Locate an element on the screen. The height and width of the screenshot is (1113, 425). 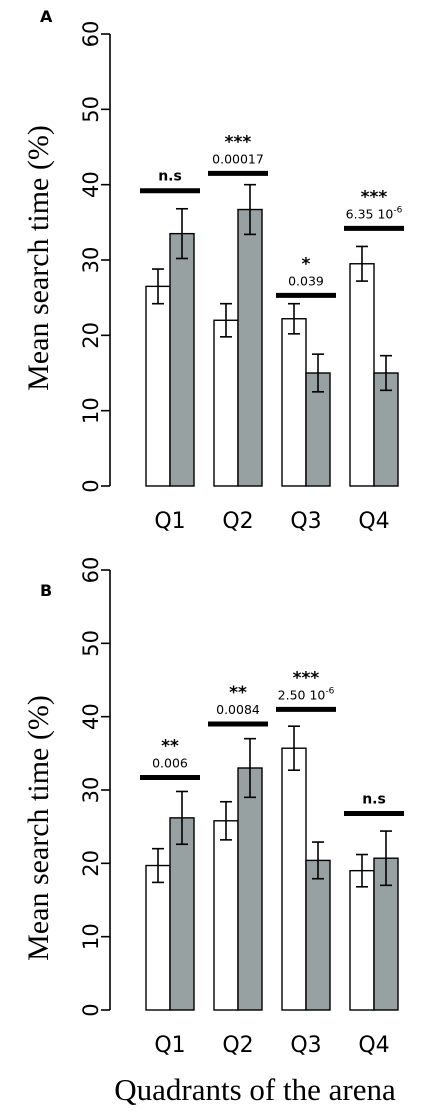
panel-a-ylabel: Mean search time (%) is located at coordinates (38, 258).